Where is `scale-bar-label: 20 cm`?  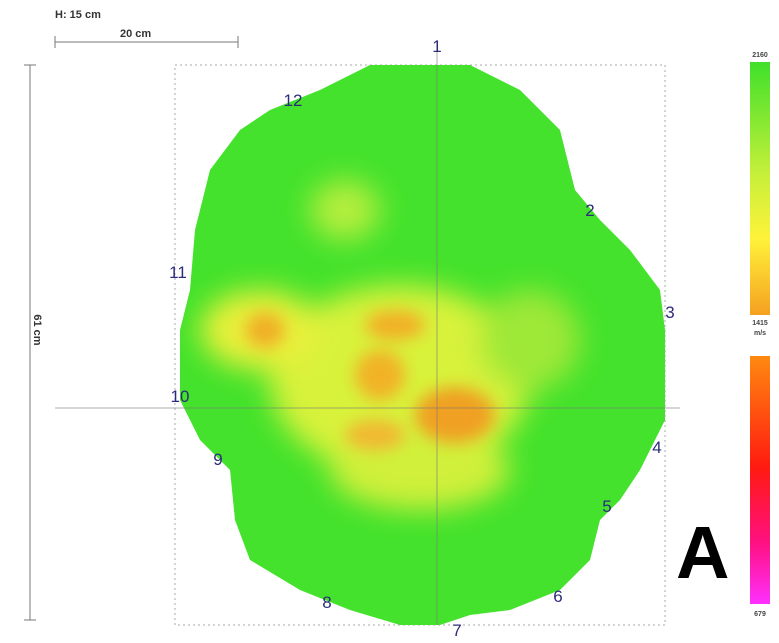
scale-bar-label: 20 cm is located at coordinates (135, 34).